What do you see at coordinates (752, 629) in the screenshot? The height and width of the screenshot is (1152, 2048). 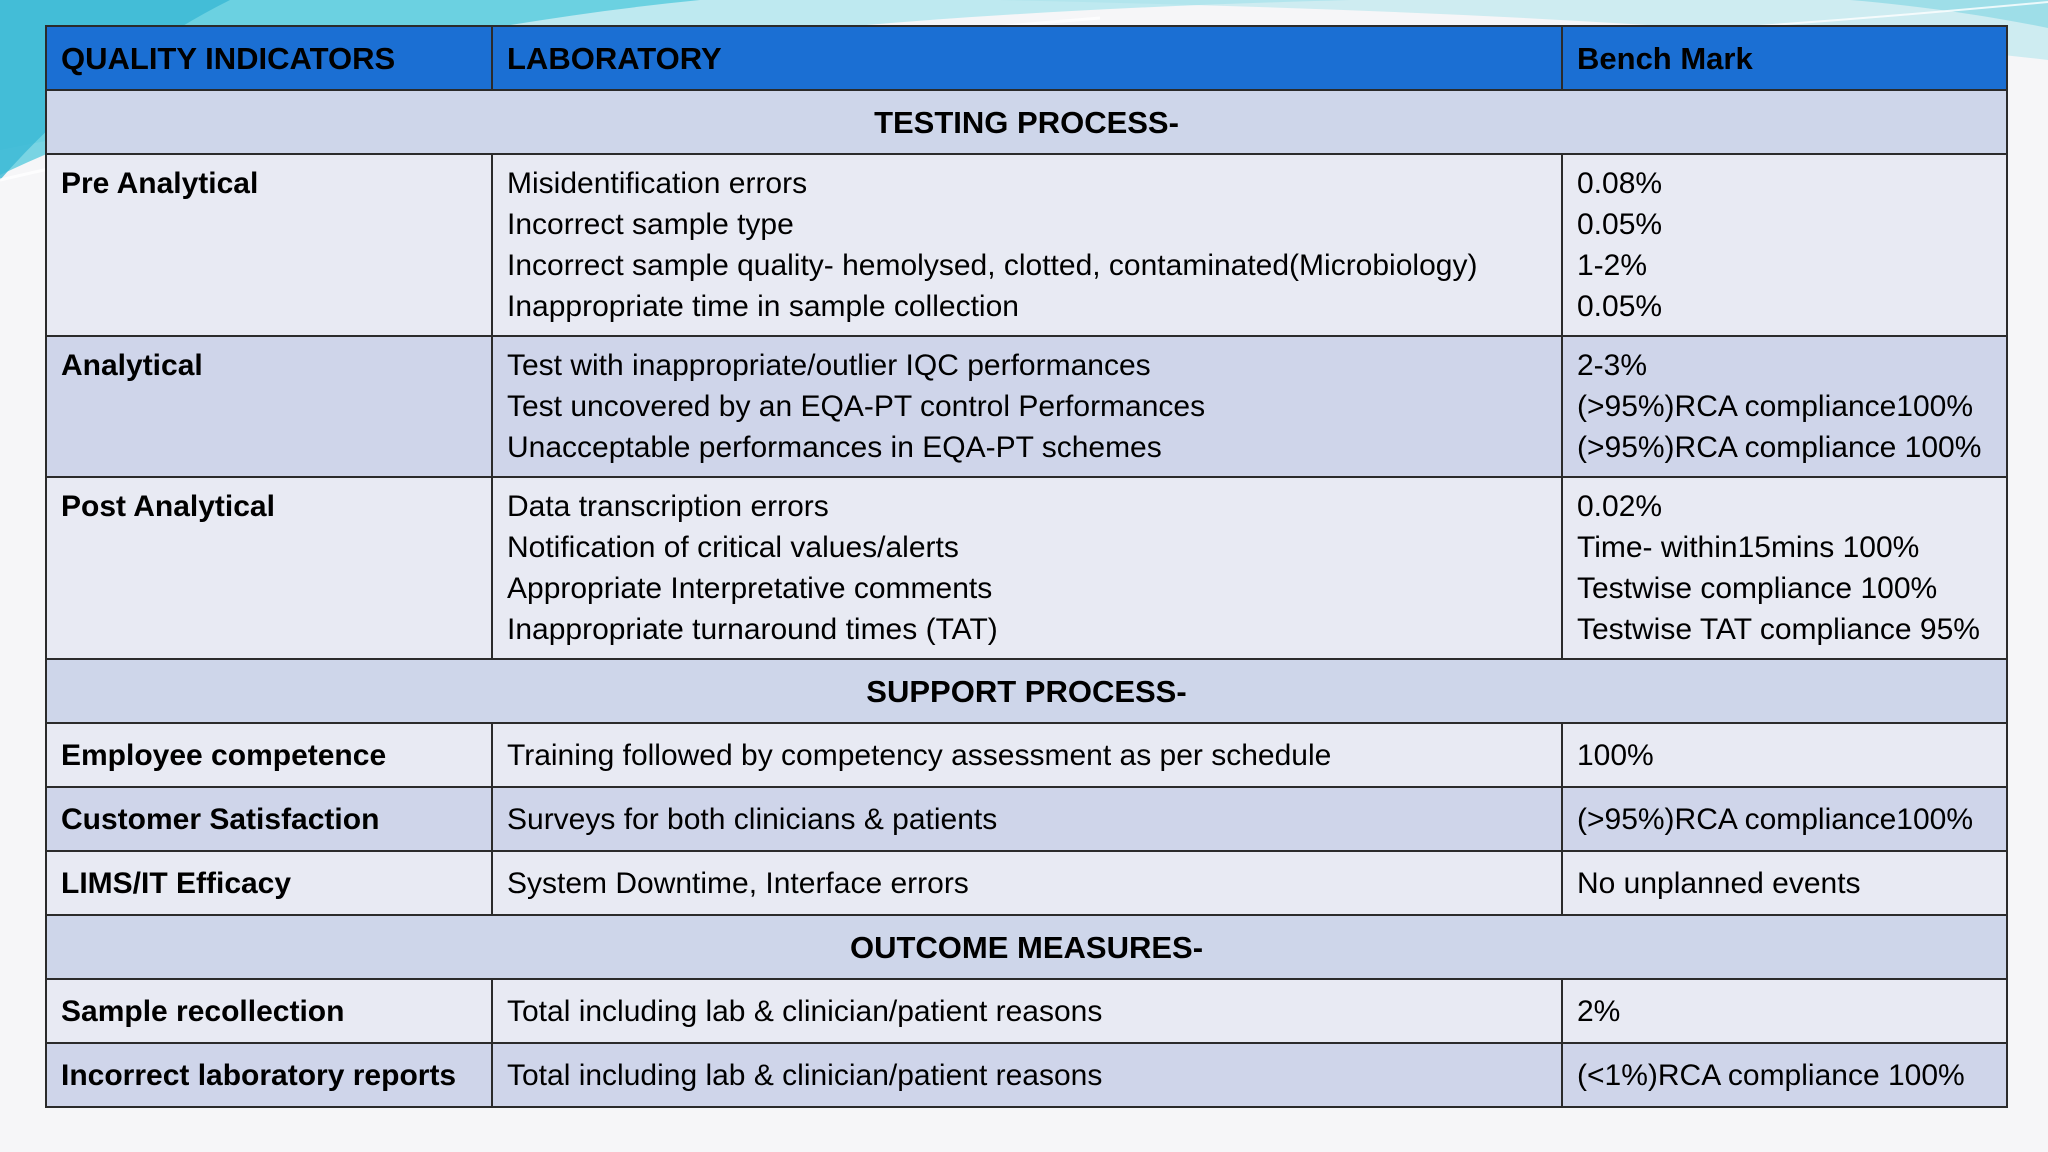 I see `item-text: Inappropriate turnaround times (TAT)` at bounding box center [752, 629].